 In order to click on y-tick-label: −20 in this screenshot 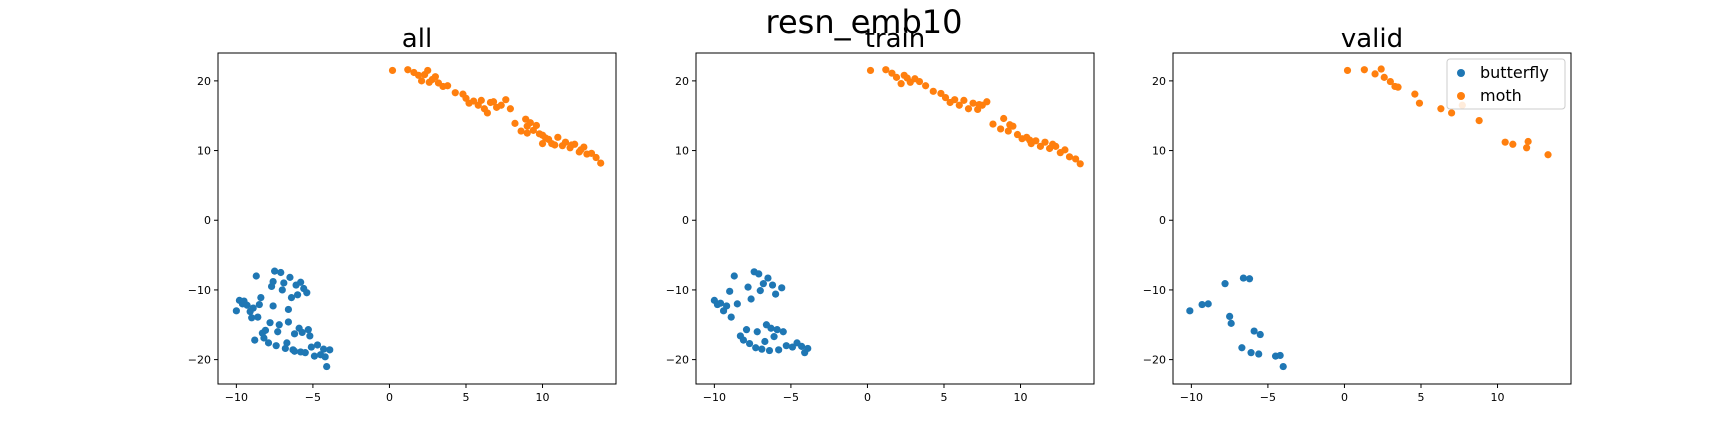, I will do `click(199, 360)`.